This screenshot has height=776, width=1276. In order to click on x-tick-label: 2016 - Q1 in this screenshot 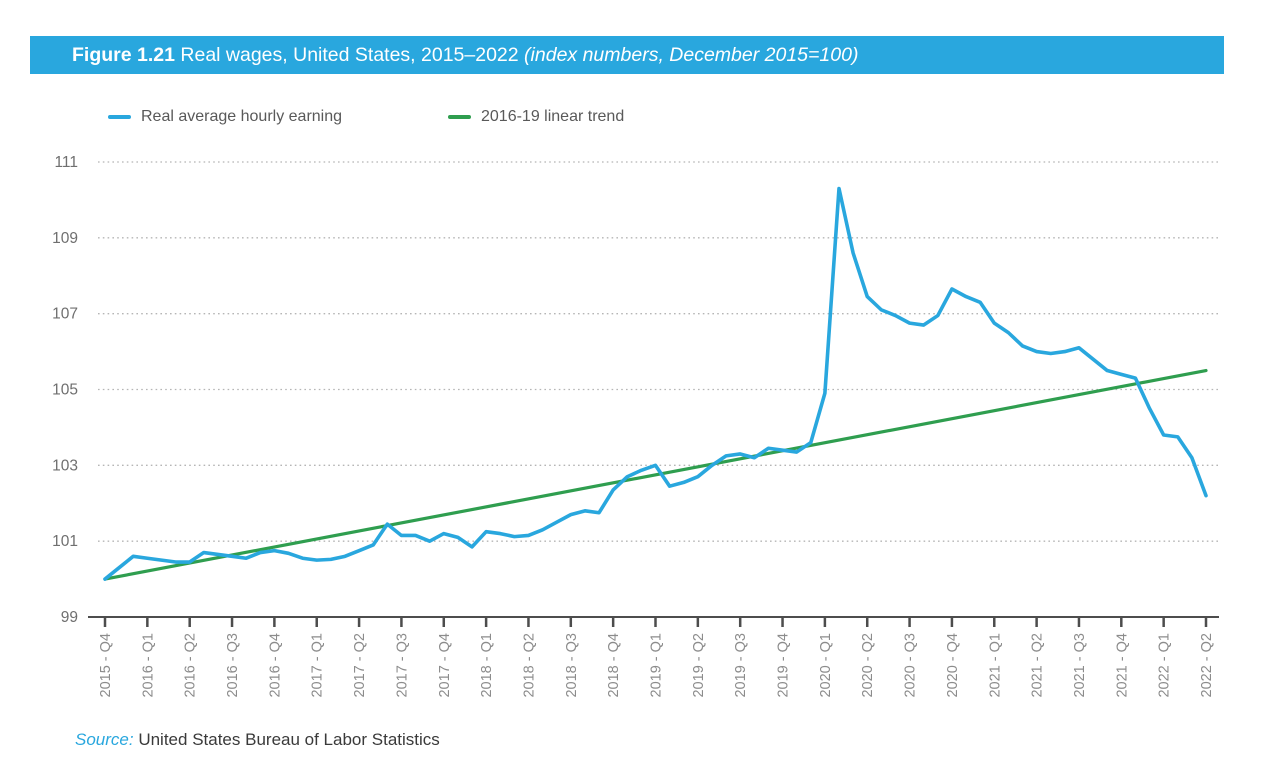, I will do `click(148, 665)`.